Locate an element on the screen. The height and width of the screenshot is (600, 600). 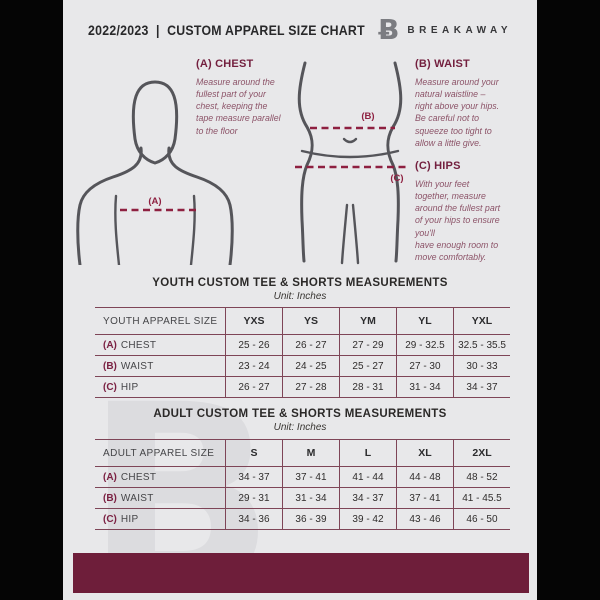
size-cell: 25 - 26 is located at coordinates (253, 345).